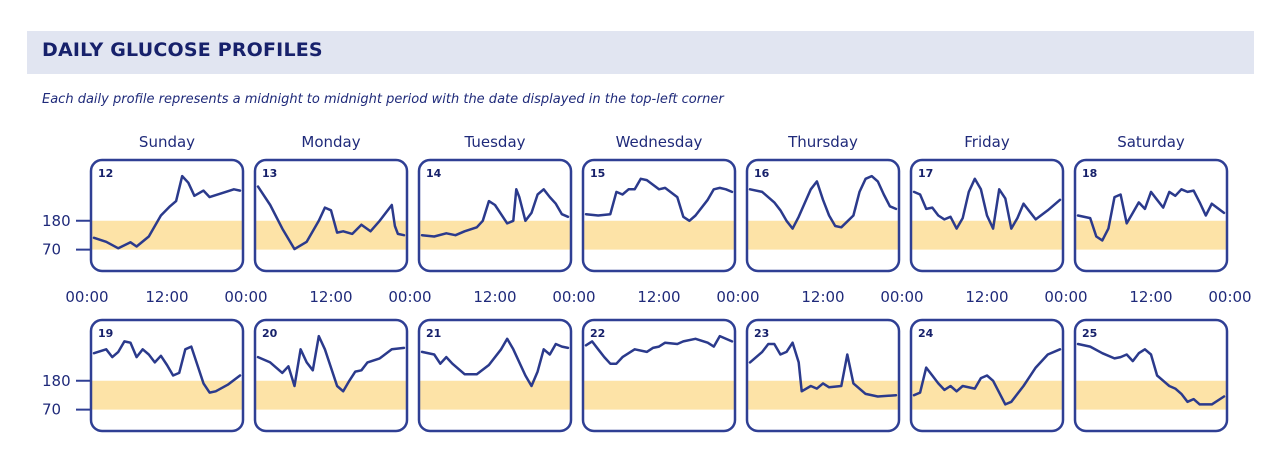 The height and width of the screenshot is (466, 1280). I want to click on date-label: 14, so click(434, 173).